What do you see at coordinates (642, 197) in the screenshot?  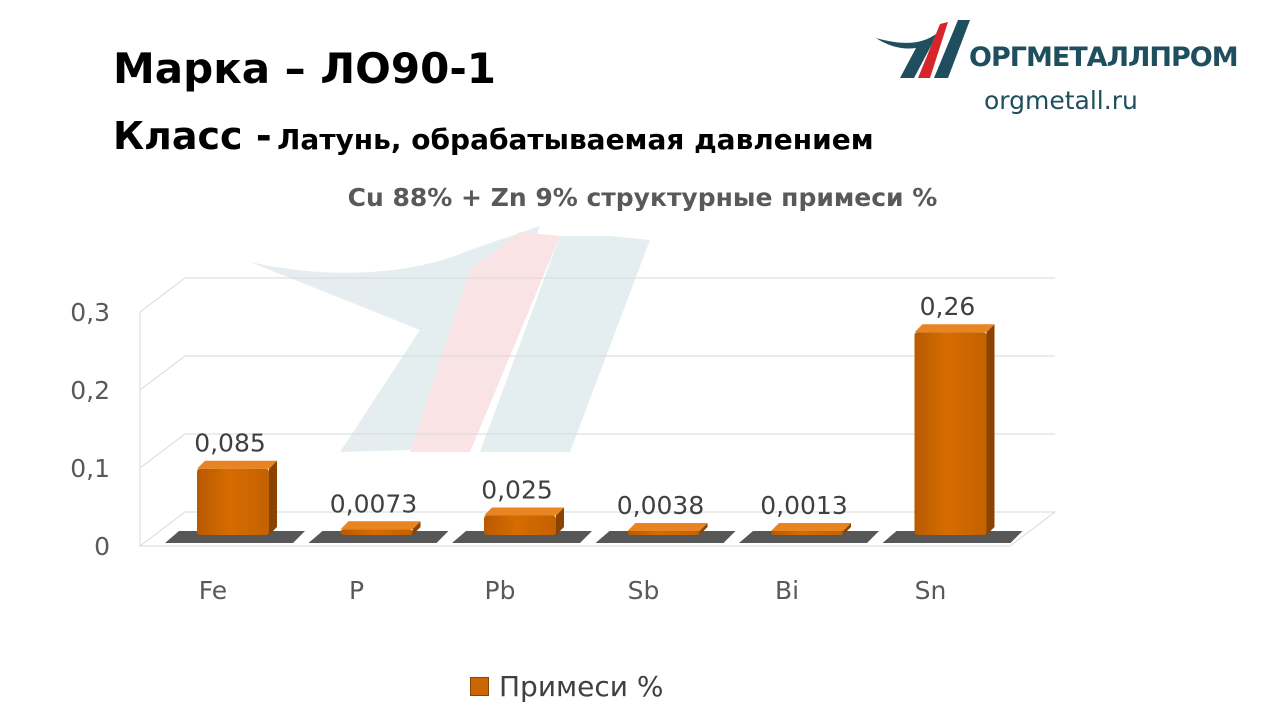 I see `chart-title: Cu 88% + Zn 9% структурные примеси %` at bounding box center [642, 197].